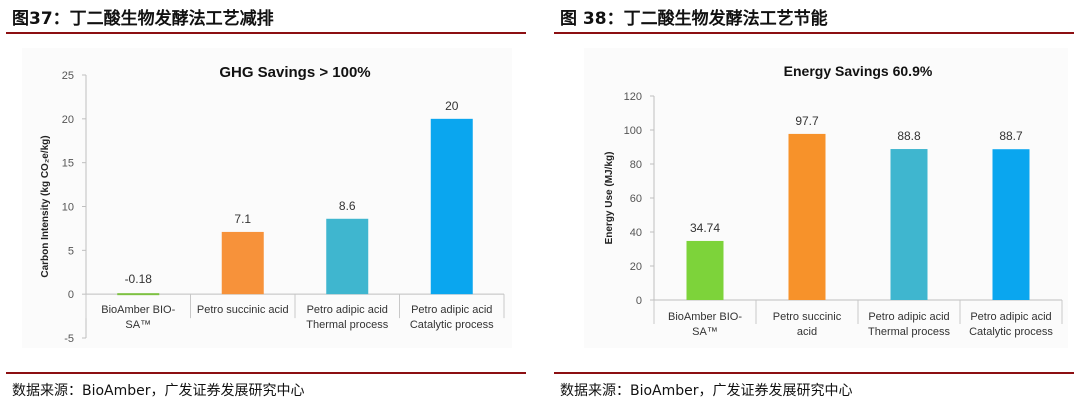  I want to click on data-label: 34.74, so click(705, 228).